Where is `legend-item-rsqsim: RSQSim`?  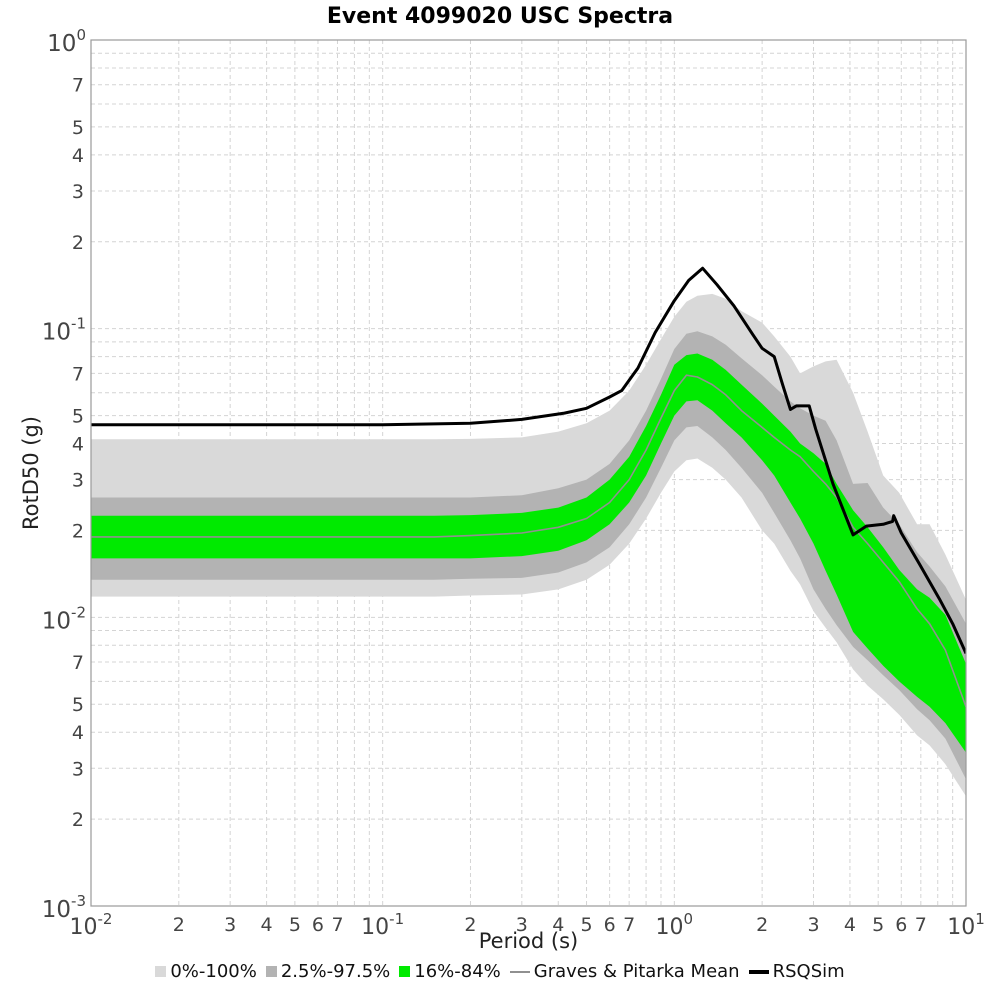
legend-item-rsqsim: RSQSim is located at coordinates (796, 971).